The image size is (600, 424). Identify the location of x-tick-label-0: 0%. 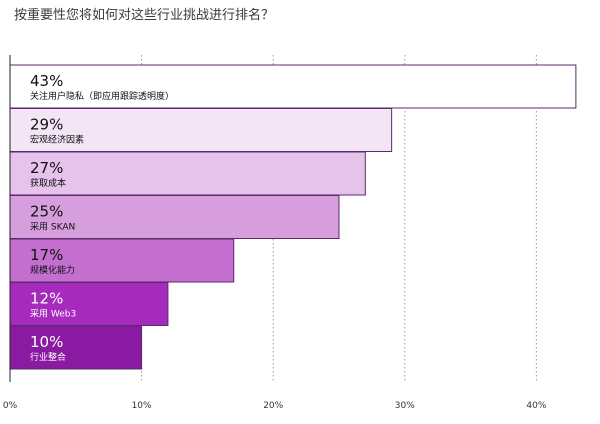
(10, 406).